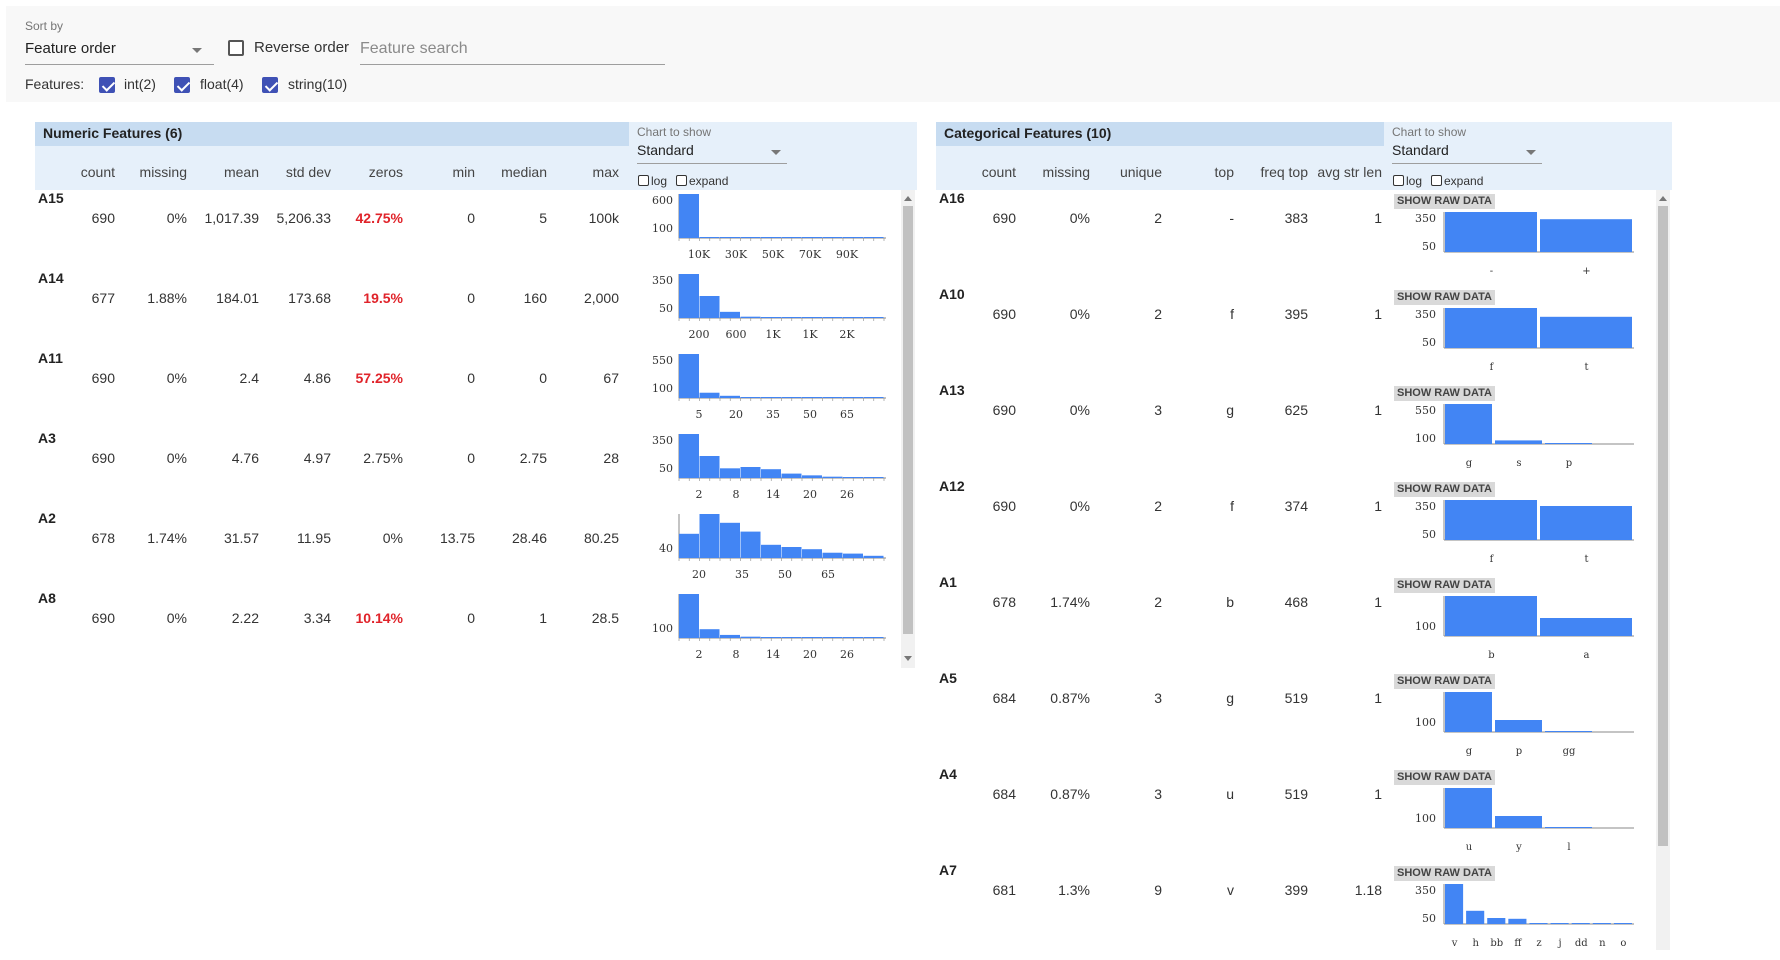  I want to click on numeric-expand-checkbox, so click(681, 180).